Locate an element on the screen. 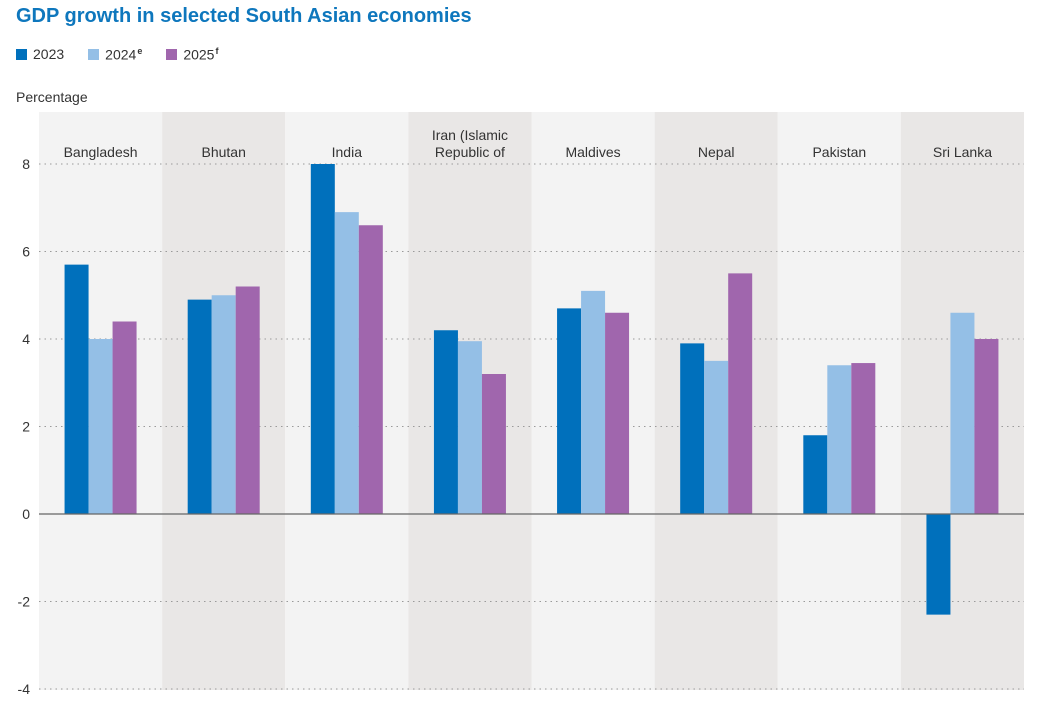 The height and width of the screenshot is (710, 1042). legend: 2023 2024e 2025f is located at coordinates (117, 54).